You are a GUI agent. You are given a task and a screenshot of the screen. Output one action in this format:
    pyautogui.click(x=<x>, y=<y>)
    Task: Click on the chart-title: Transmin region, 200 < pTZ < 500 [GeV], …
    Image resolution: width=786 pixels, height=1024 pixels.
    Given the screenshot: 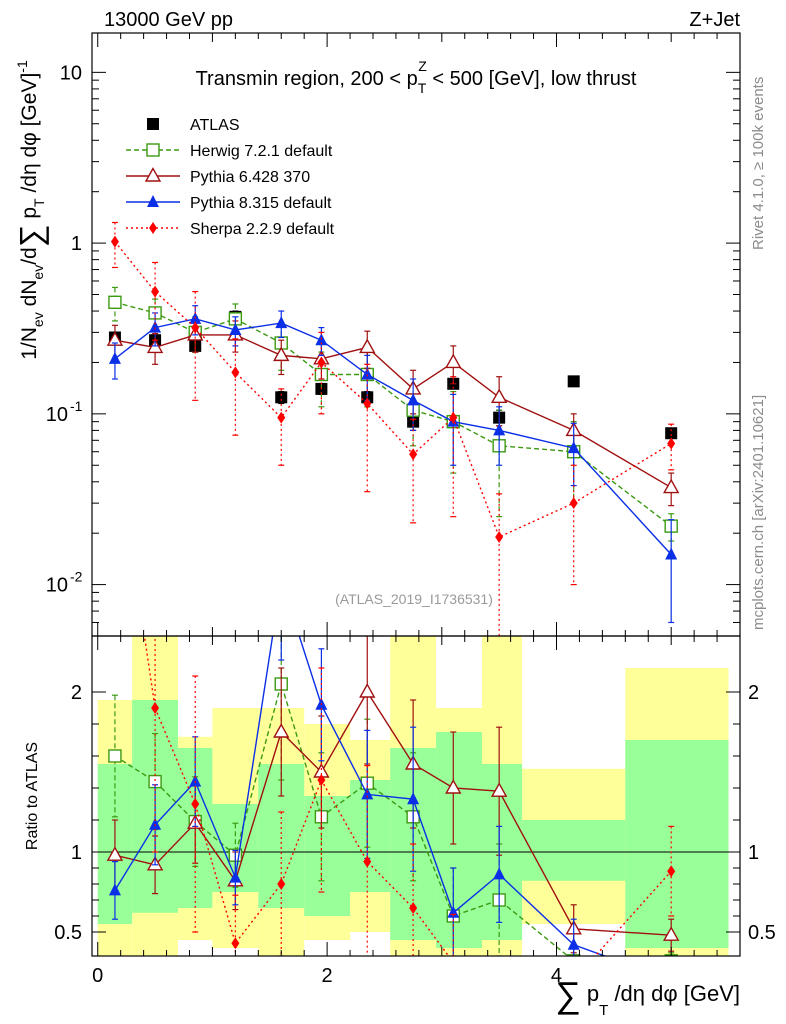 What is the action you would take?
    pyautogui.click(x=416, y=77)
    